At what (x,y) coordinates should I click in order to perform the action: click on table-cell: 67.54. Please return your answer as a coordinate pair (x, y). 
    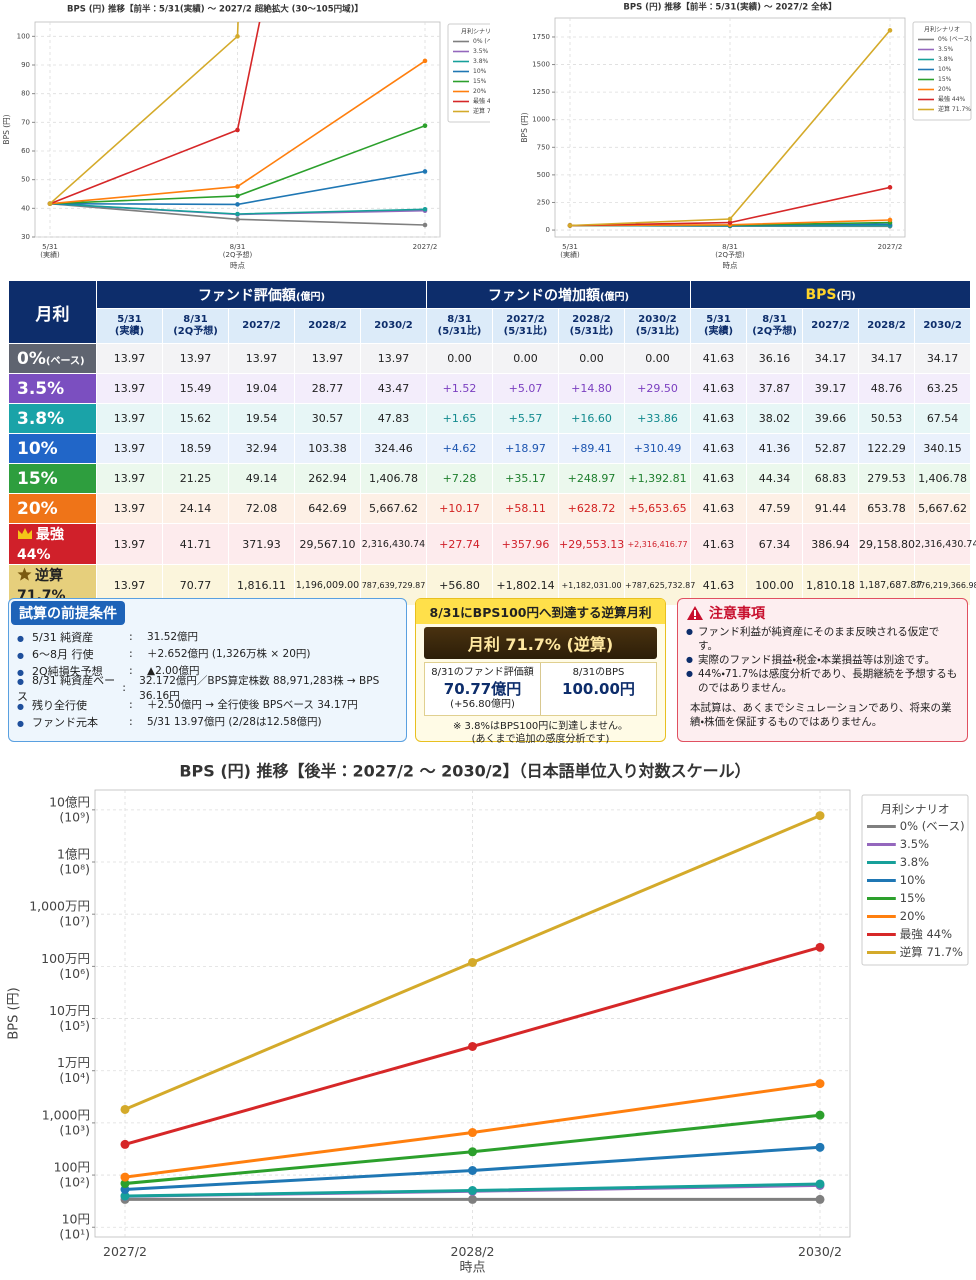
    Looking at the image, I should click on (943, 418).